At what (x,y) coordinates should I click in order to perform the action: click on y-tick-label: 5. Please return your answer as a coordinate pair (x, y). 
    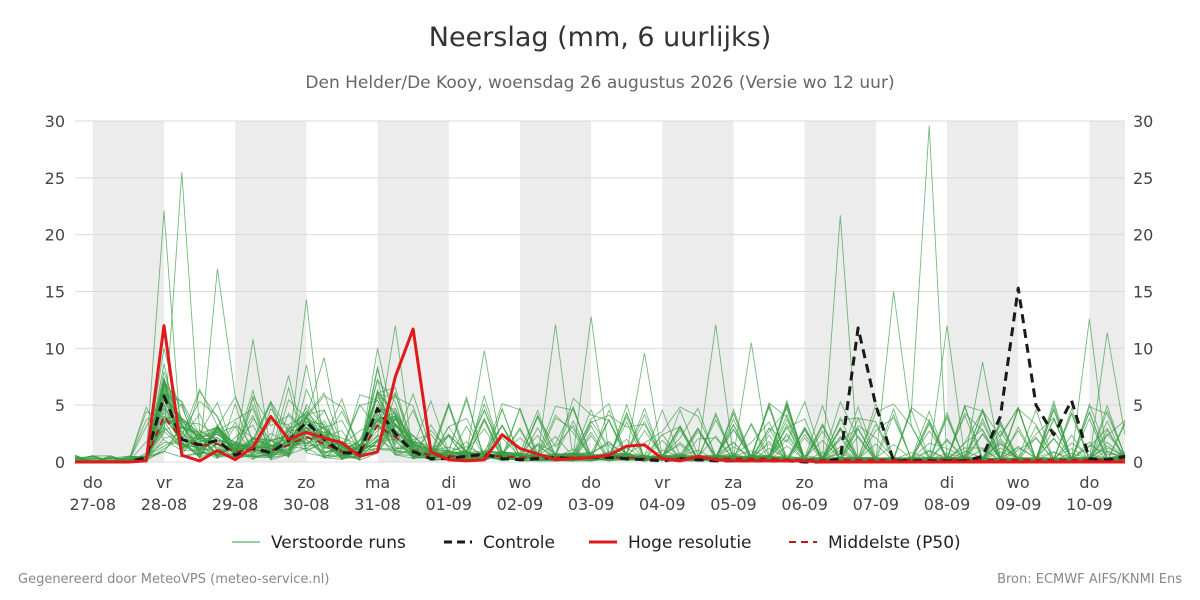
    Looking at the image, I should click on (60, 405).